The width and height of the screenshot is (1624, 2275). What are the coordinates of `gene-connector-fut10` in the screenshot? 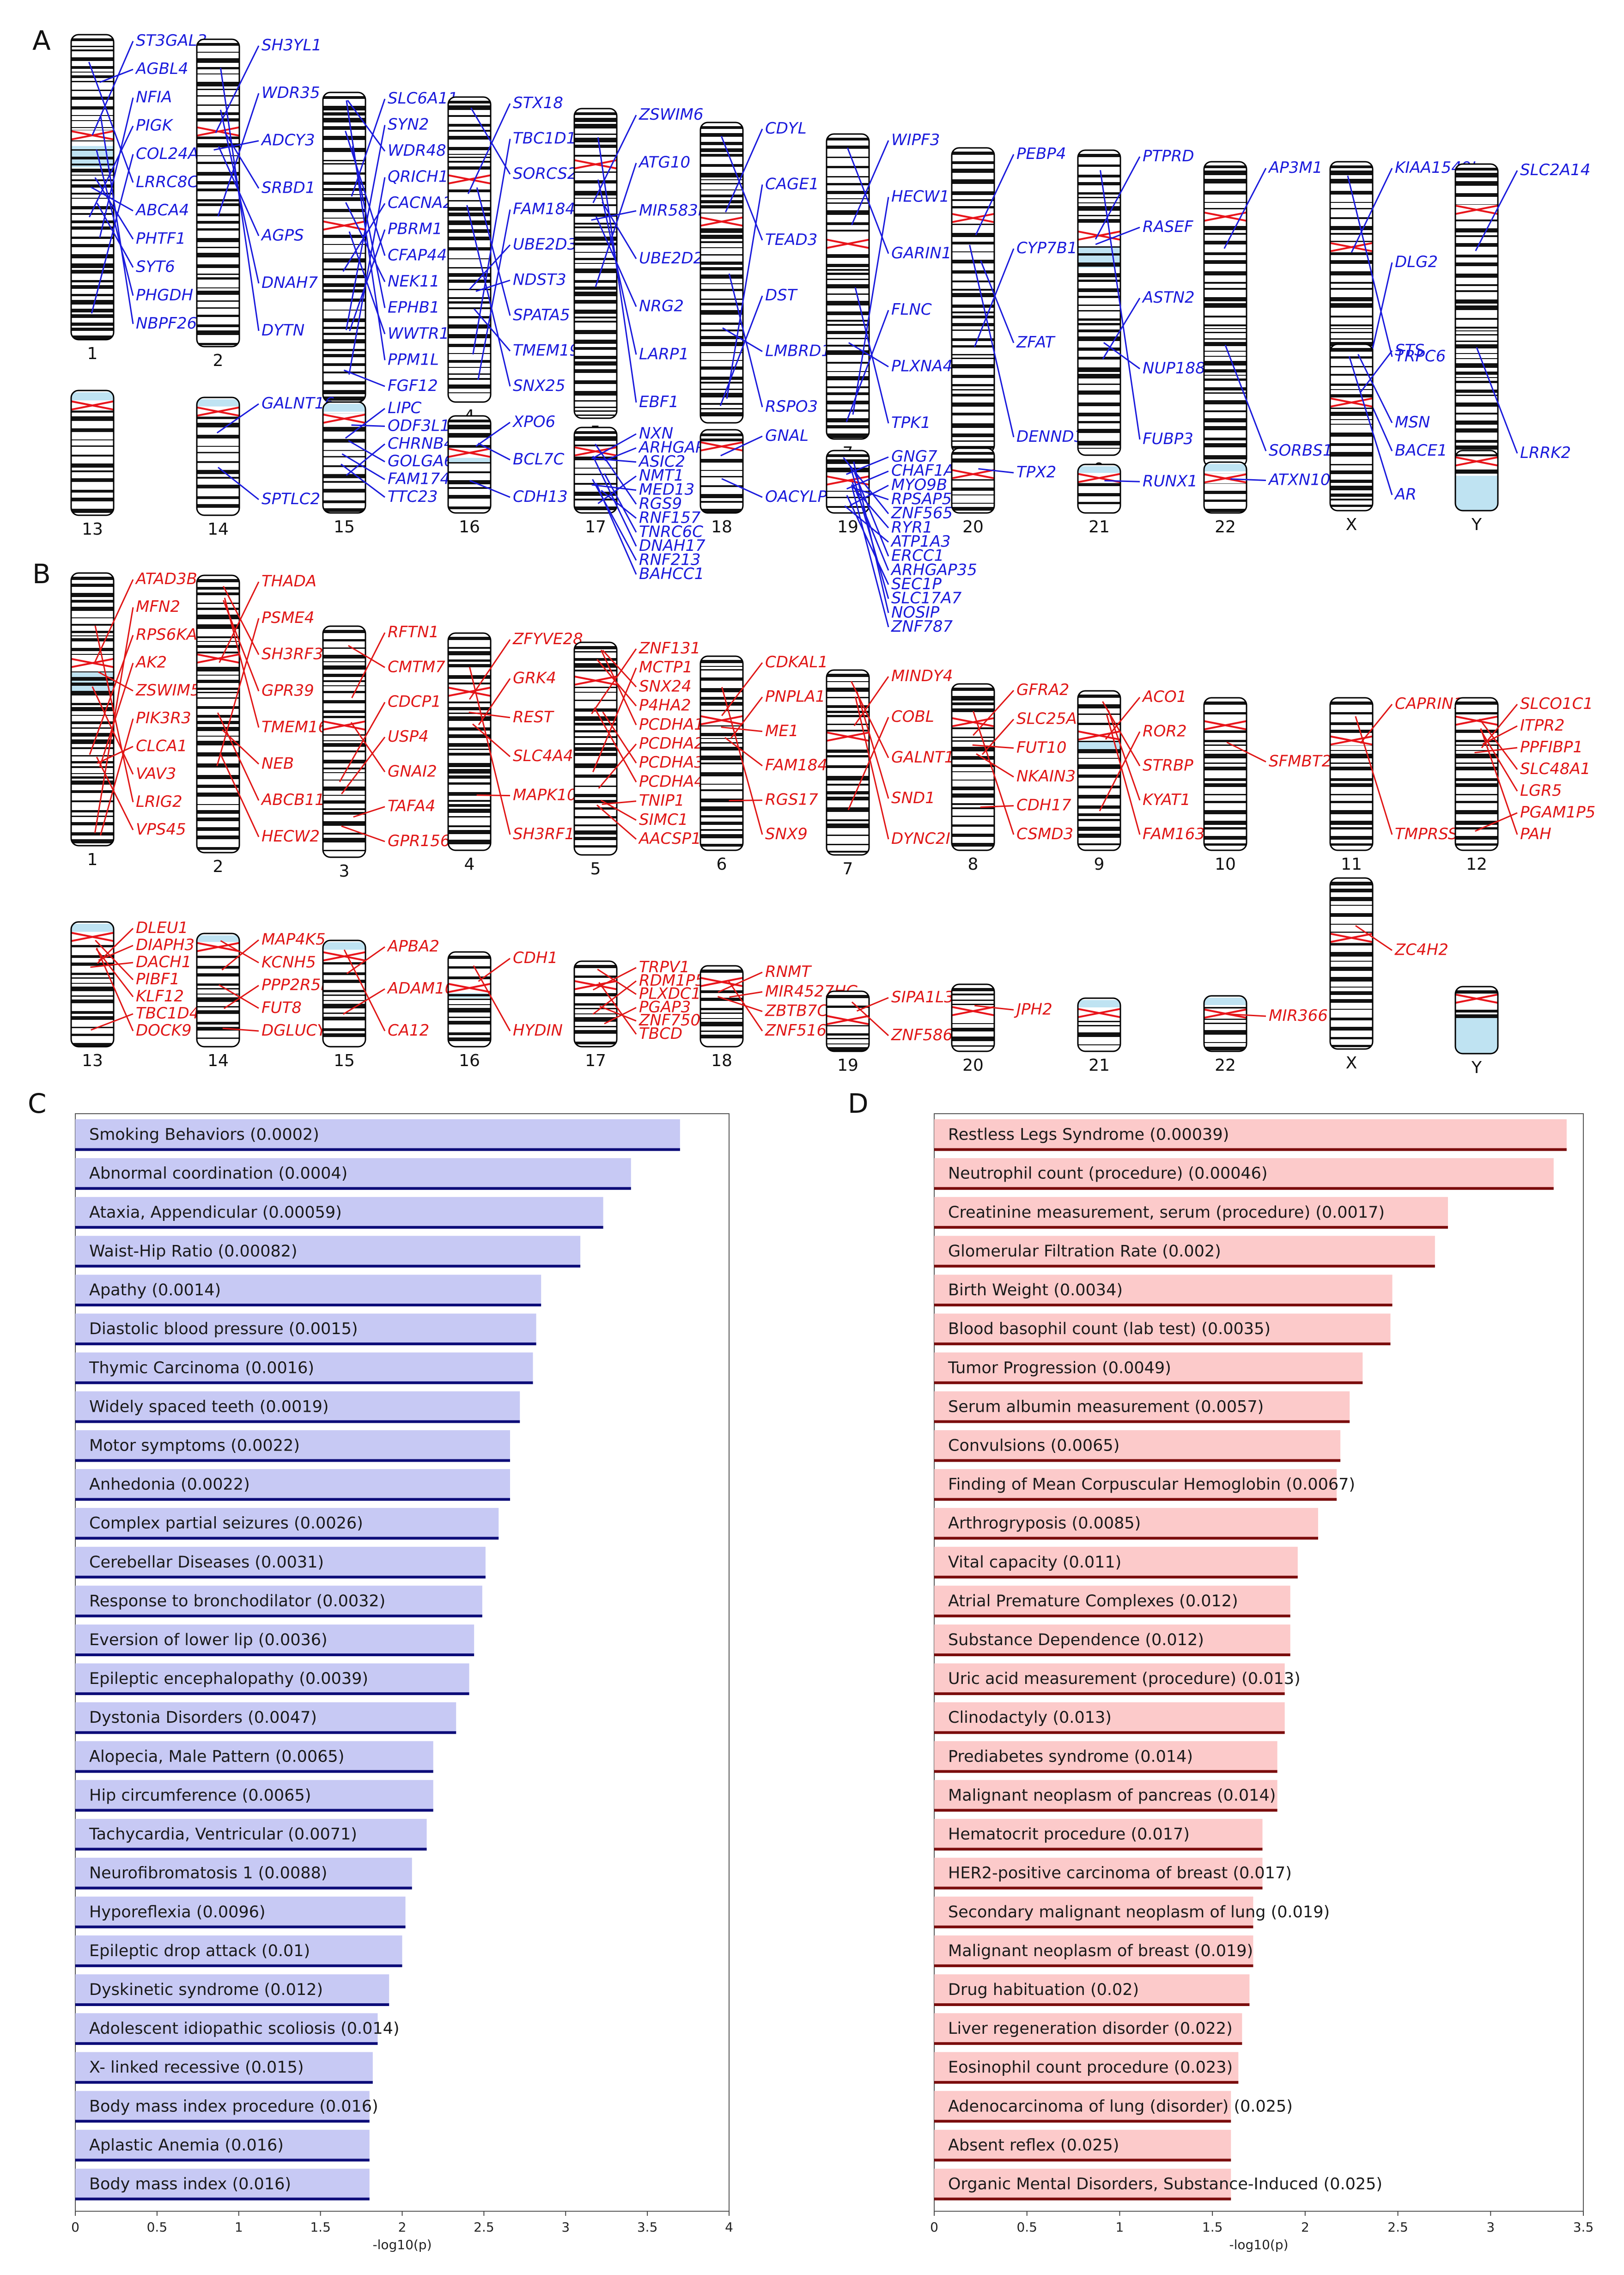 It's located at (993, 746).